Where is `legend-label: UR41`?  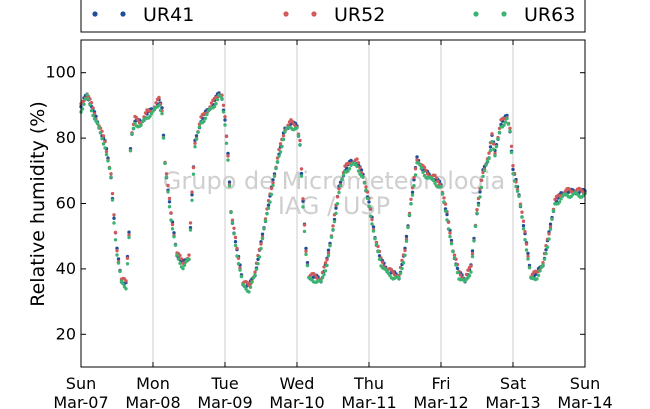 legend-label: UR41 is located at coordinates (168, 15).